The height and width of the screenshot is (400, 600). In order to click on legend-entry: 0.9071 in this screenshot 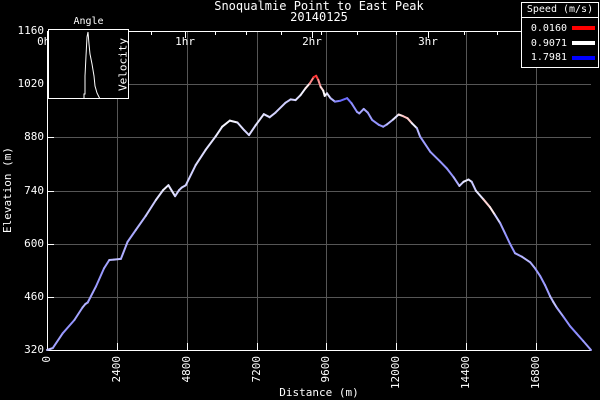, I will do `click(560, 43)`.